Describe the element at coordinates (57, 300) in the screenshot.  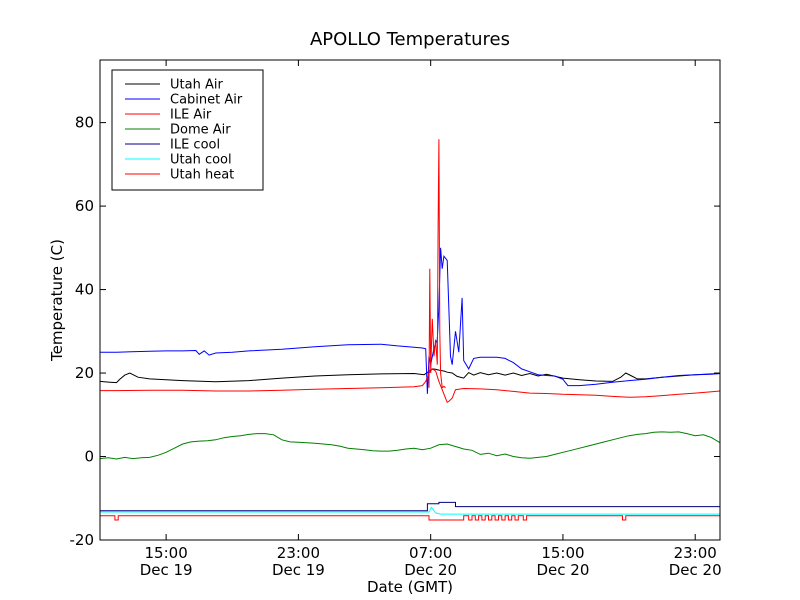
I see `y-axis-label: Temperature (C)` at that location.